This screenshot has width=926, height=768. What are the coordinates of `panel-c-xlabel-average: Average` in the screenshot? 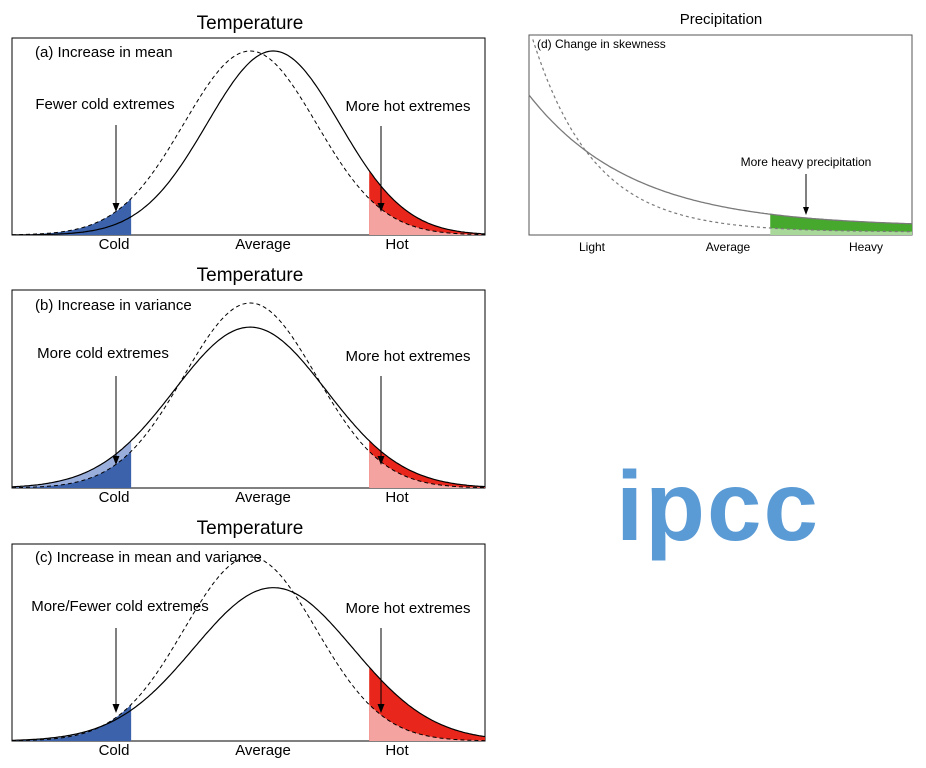 It's located at (263, 750).